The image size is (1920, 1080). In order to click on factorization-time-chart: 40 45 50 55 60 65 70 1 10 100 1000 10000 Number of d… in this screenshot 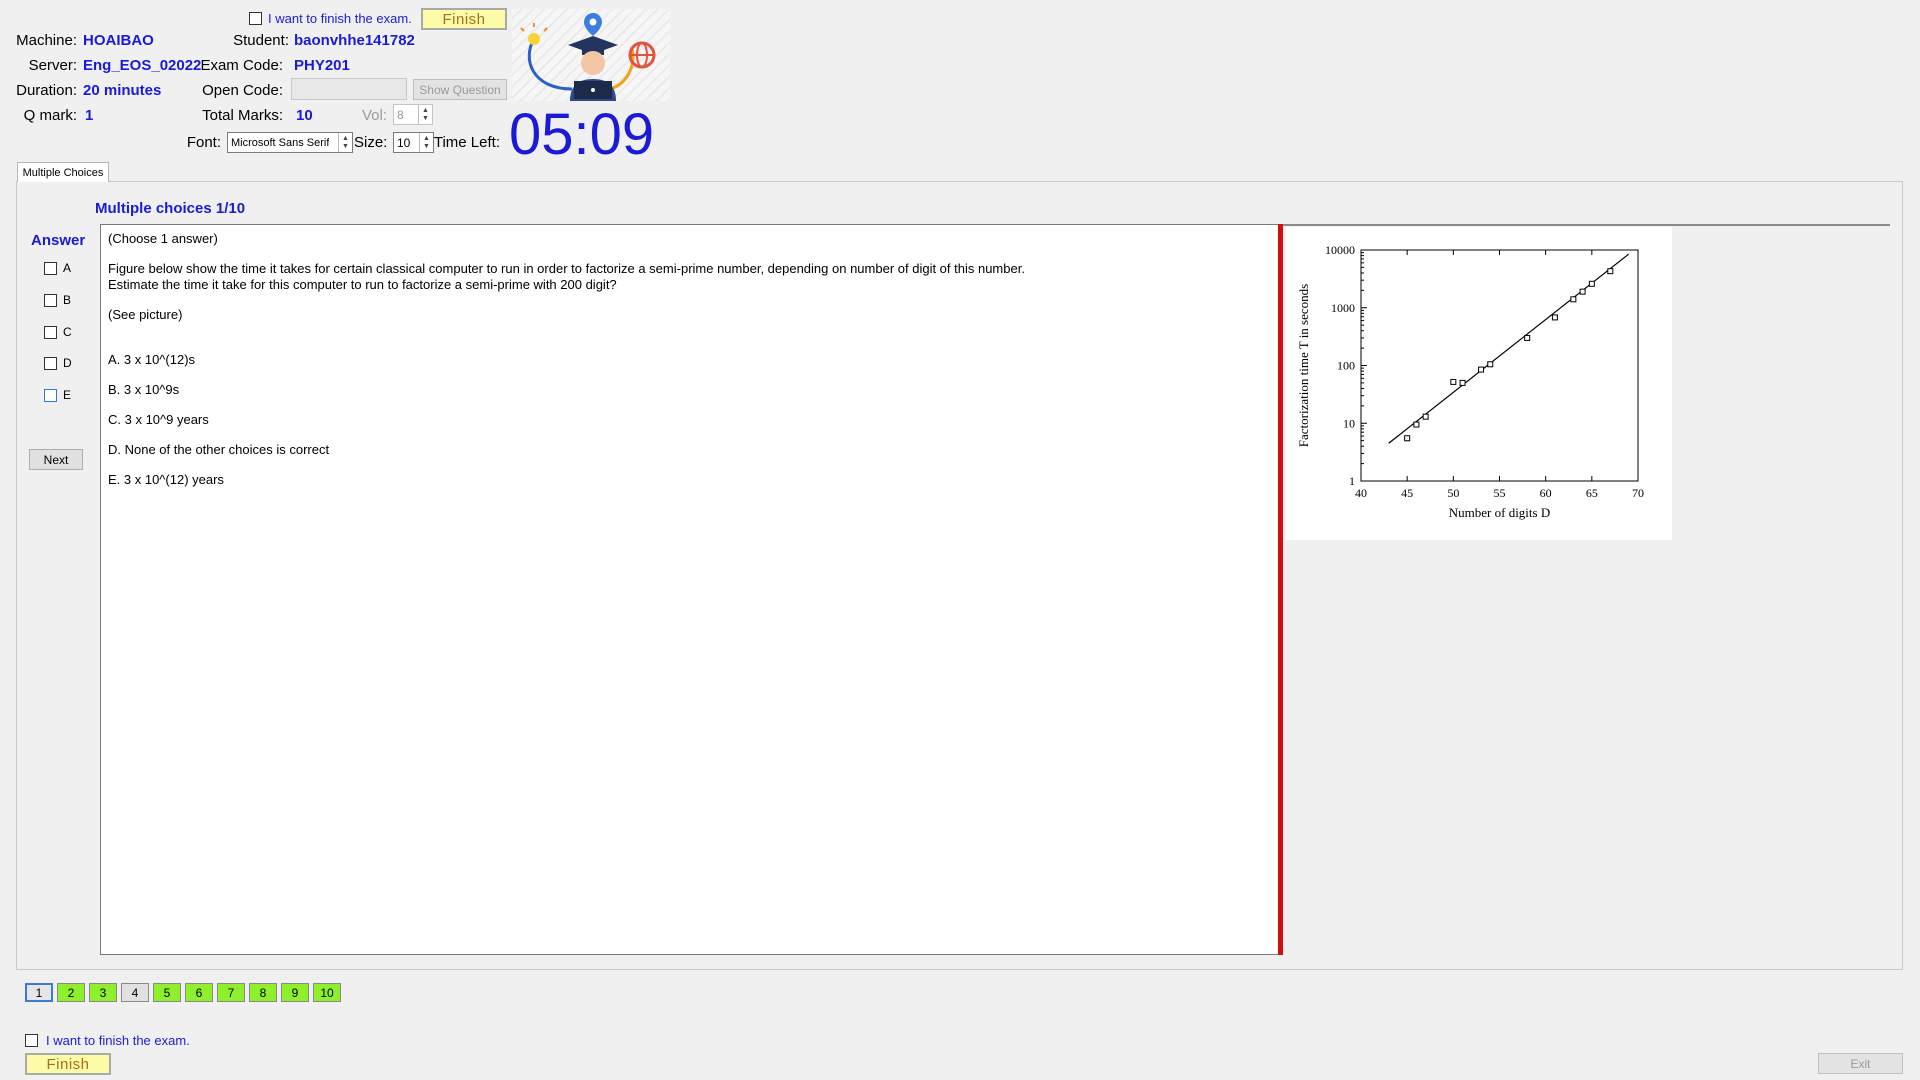, I will do `click(1470, 381)`.